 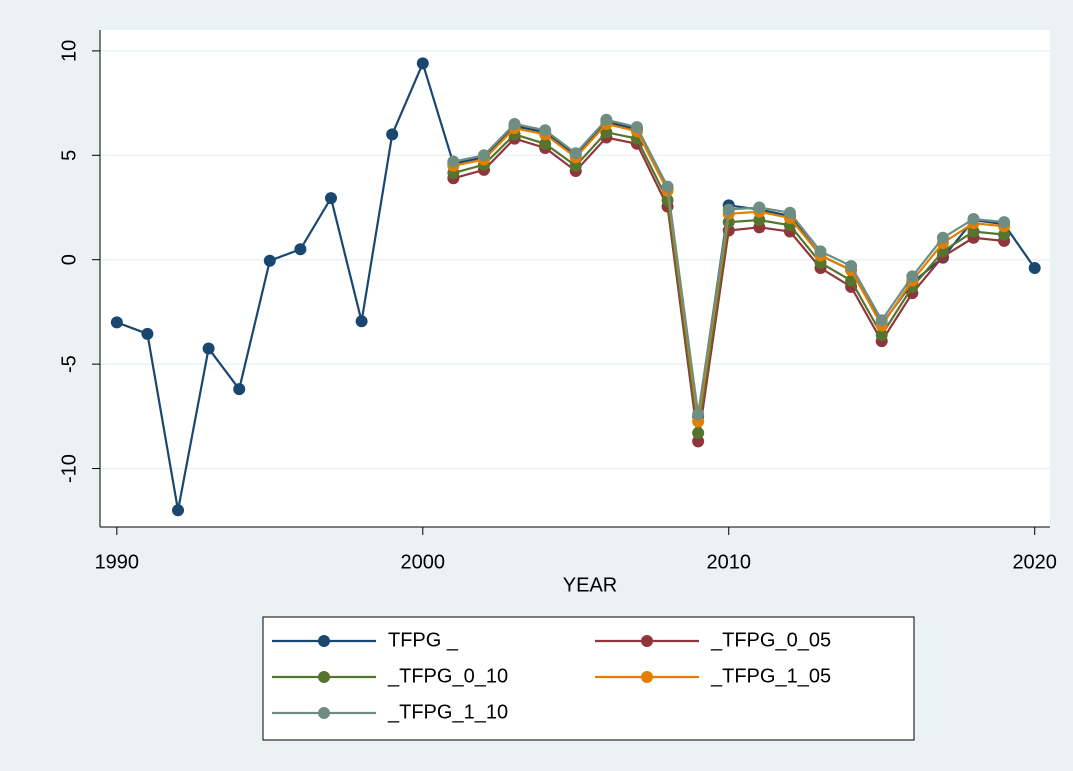 What do you see at coordinates (447, 676) in the screenshot?
I see `legend-label: _TFPG_0_10` at bounding box center [447, 676].